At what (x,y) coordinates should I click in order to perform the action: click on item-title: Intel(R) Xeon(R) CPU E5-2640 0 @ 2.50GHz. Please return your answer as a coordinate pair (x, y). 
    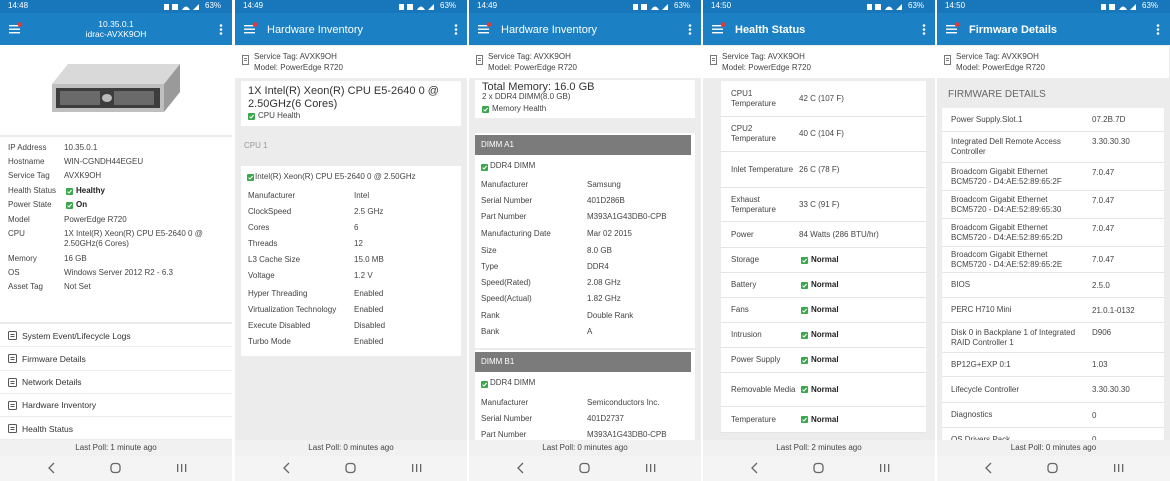
    Looking at the image, I should click on (335, 176).